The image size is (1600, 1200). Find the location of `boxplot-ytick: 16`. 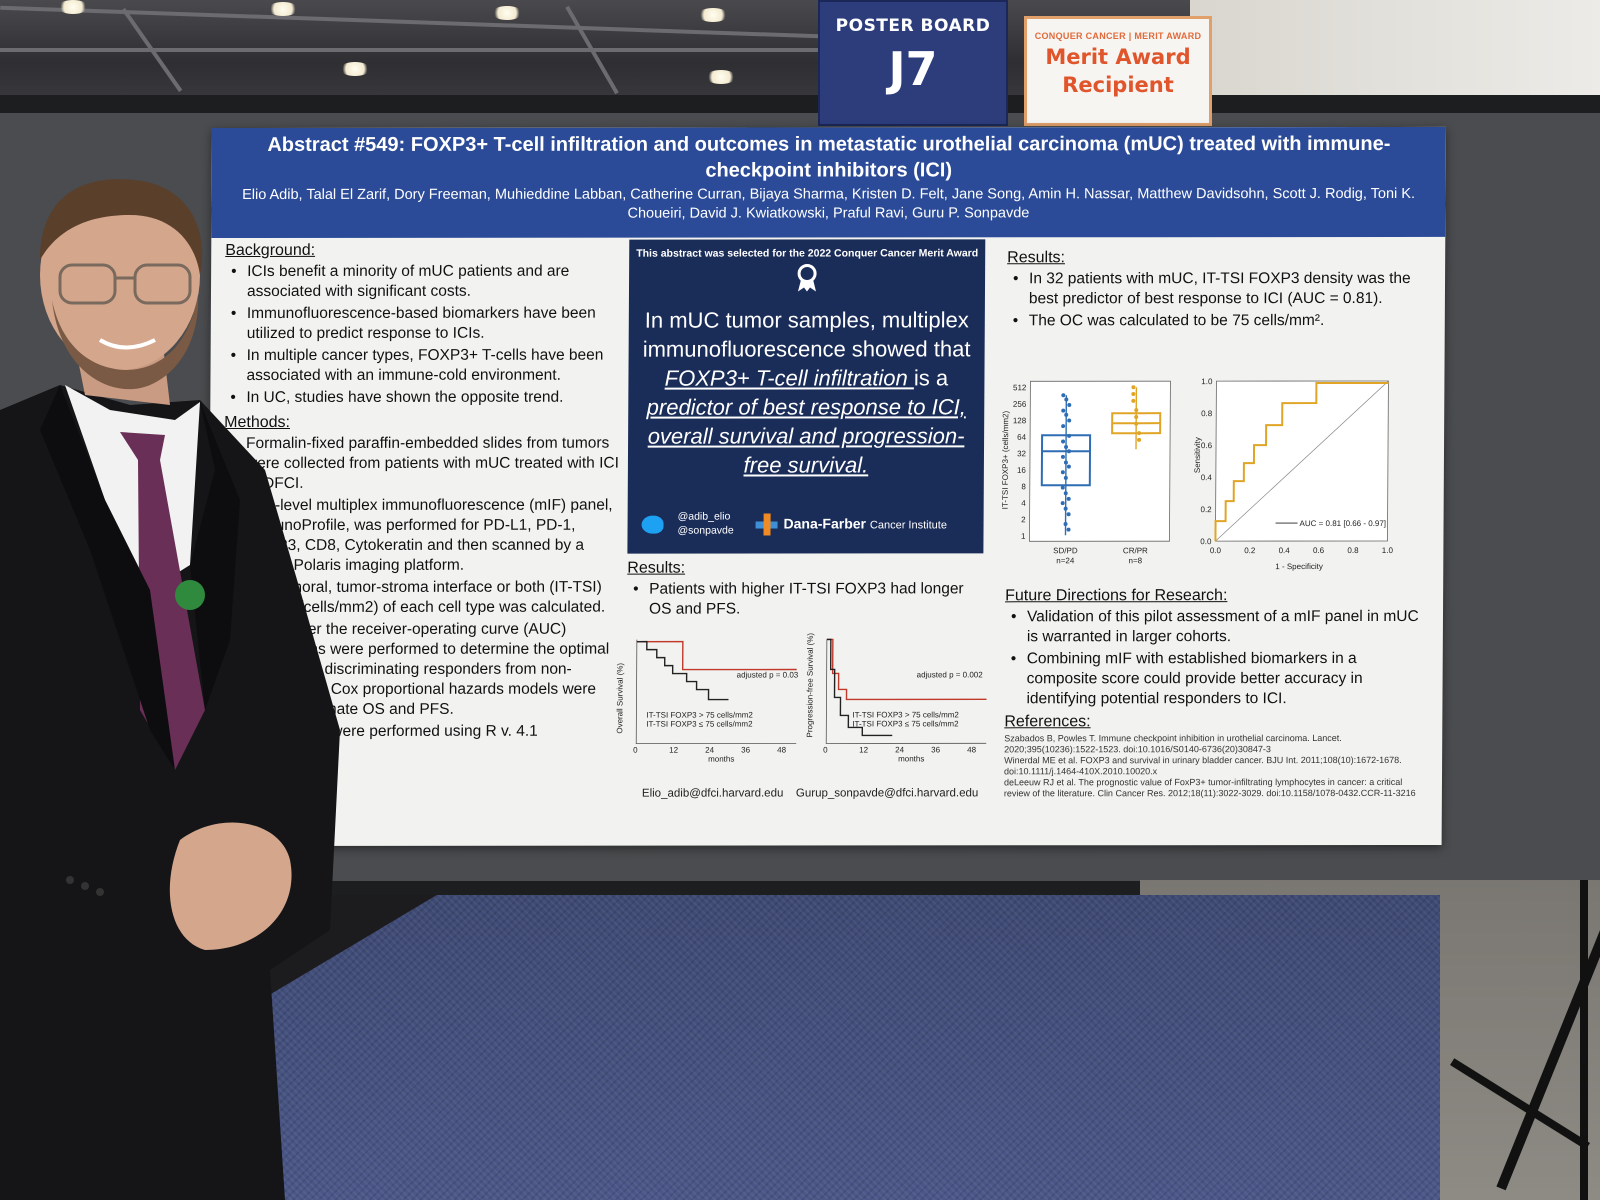

boxplot-ytick: 16 is located at coordinates (1022, 470).